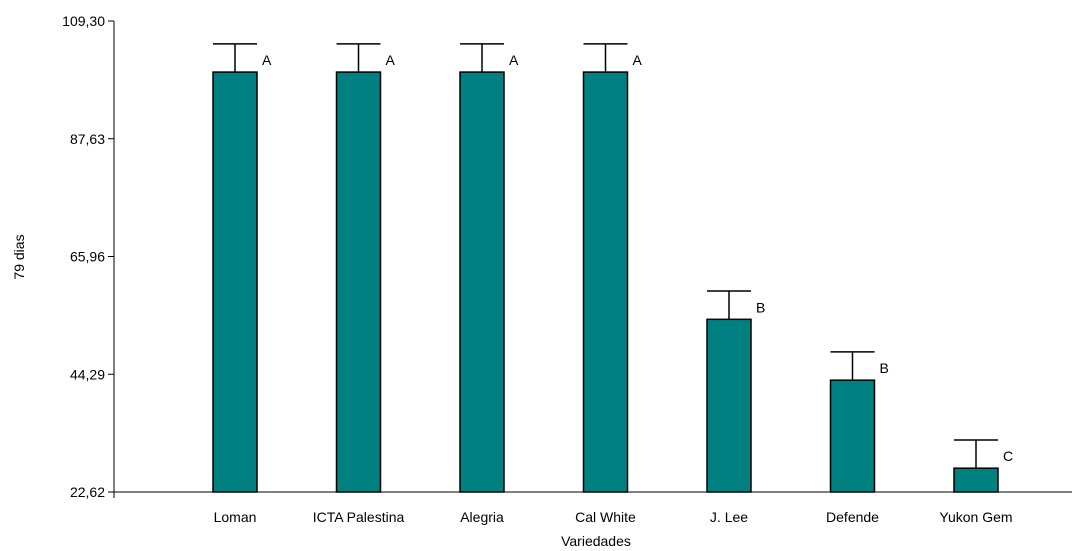 The width and height of the screenshot is (1086, 551). Describe the element at coordinates (482, 517) in the screenshot. I see `x-tick-label: Alegria` at that location.